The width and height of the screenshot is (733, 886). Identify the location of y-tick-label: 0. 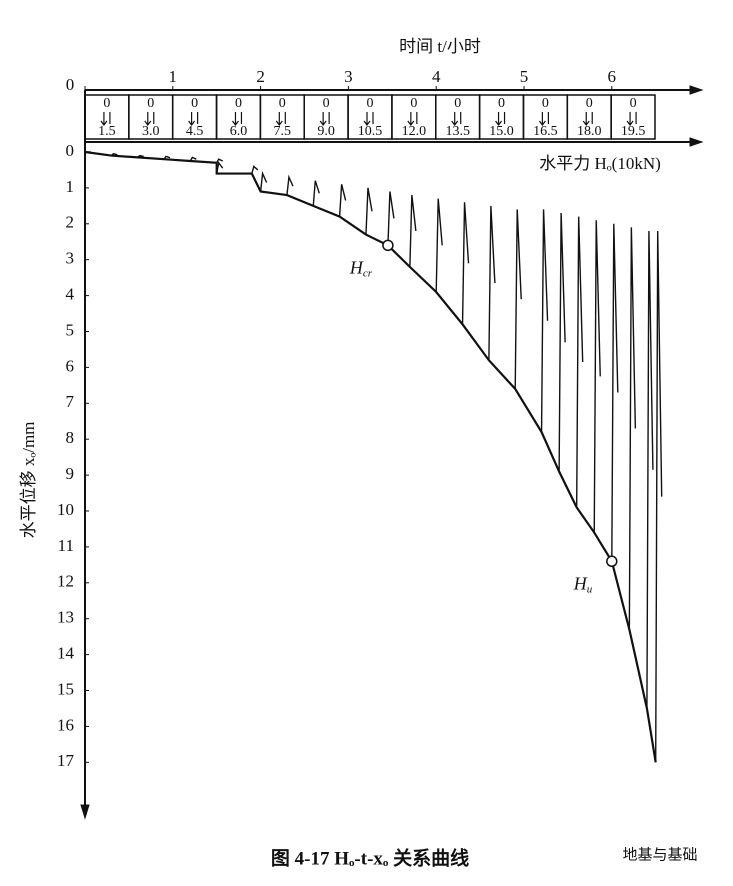
(70, 150).